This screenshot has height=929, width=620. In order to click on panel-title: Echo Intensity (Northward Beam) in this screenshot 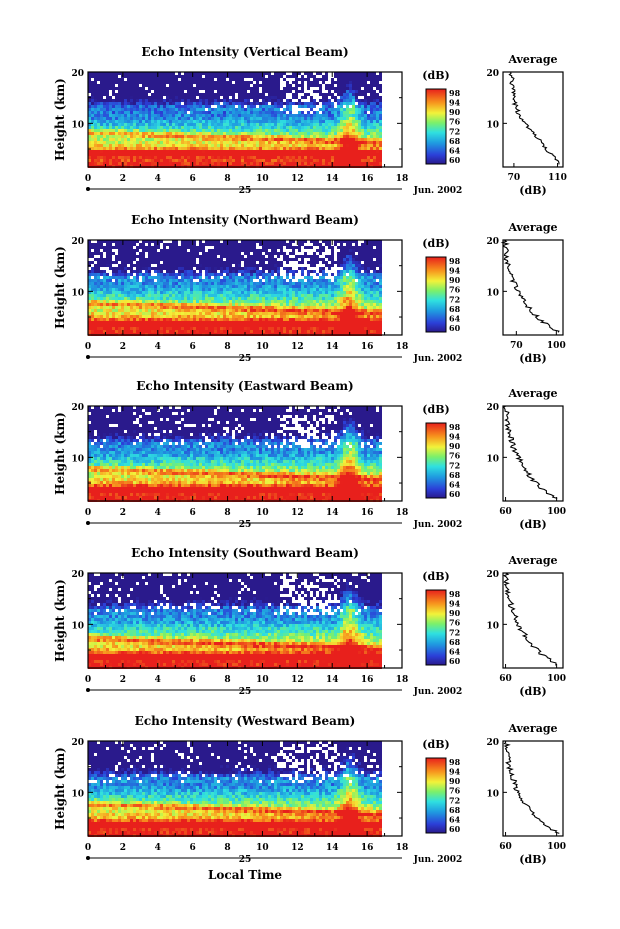, I will do `click(245, 220)`.